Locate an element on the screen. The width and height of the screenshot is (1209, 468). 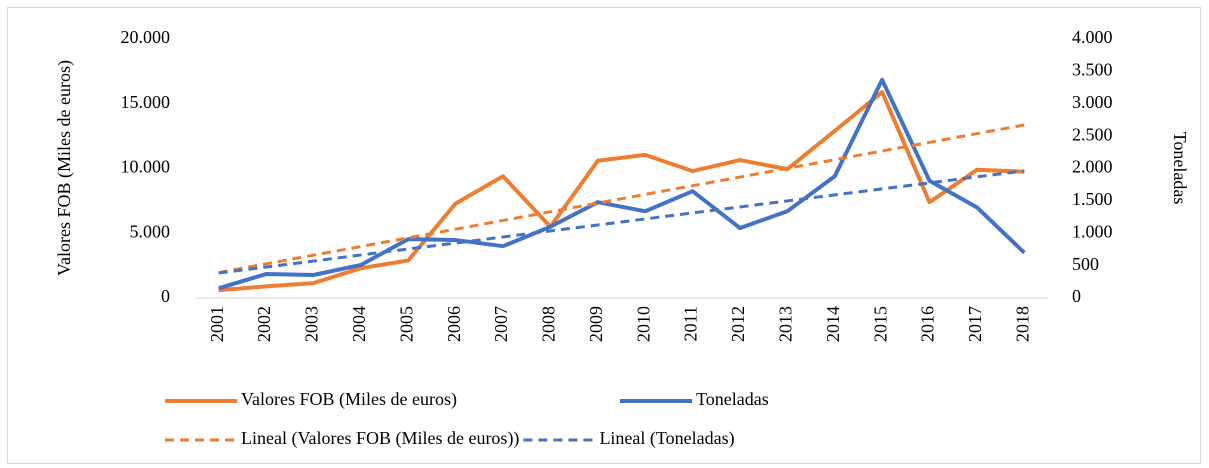
x-tick-label: 2005 is located at coordinates (406, 324).